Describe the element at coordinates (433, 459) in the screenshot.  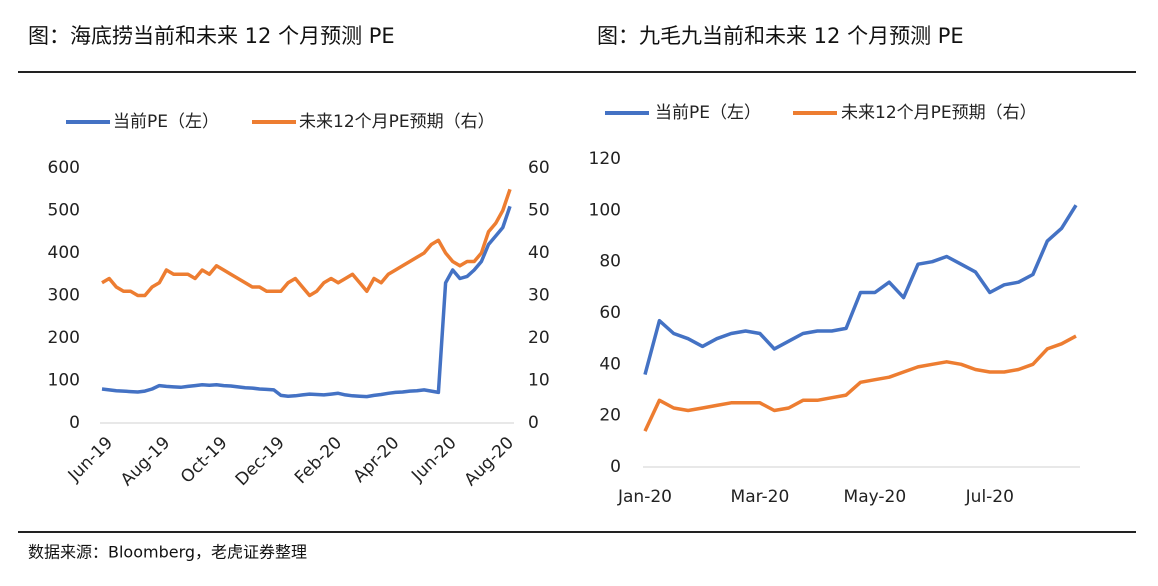
I see `x-tick-label: Jun-20` at that location.